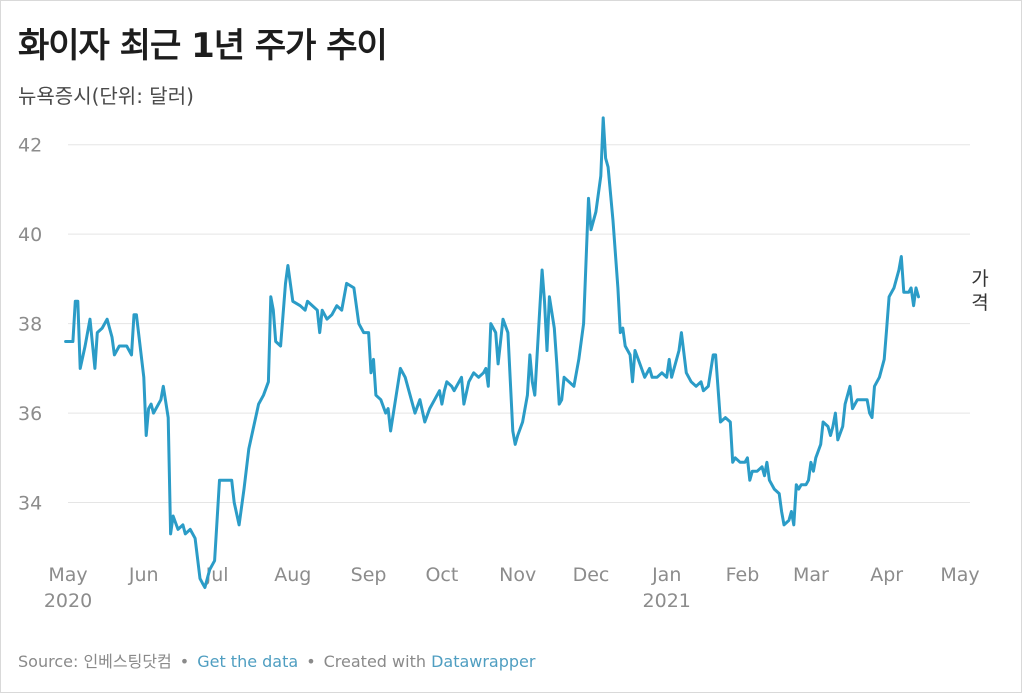 The width and height of the screenshot is (1024, 695). I want to click on datawrapper-link: Datawrapper, so click(483, 661).